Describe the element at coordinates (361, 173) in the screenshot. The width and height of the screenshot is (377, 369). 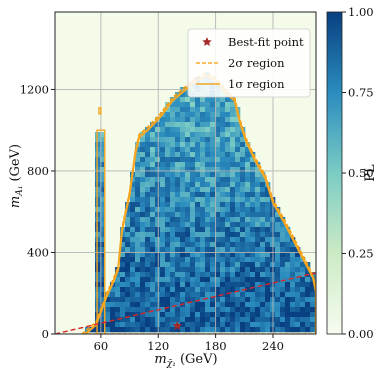
I see `colorbar-tick-label: 0.50` at that location.